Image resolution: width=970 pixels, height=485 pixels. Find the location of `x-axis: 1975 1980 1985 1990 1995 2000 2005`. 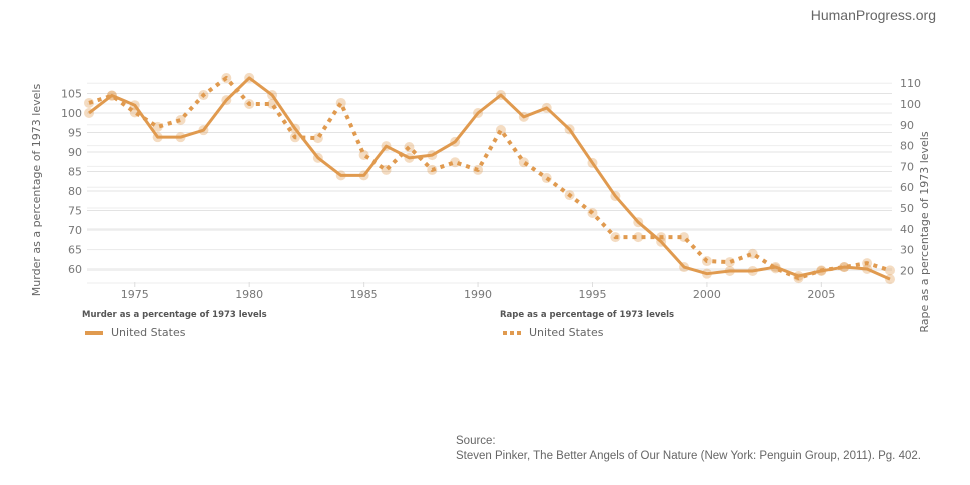

x-axis: 1975 1980 1985 1990 1995 2000 2005 is located at coordinates (478, 291).